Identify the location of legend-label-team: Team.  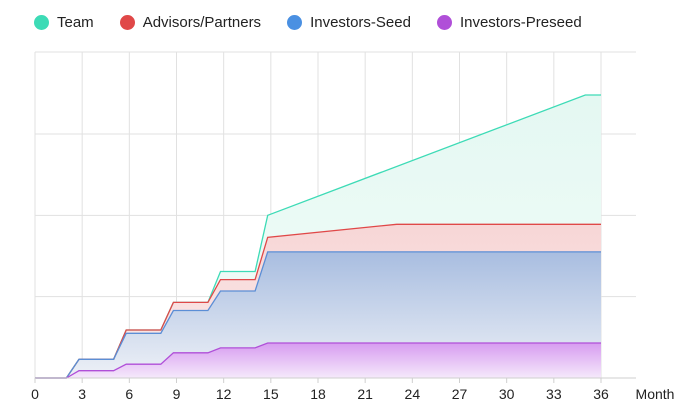
(75, 22).